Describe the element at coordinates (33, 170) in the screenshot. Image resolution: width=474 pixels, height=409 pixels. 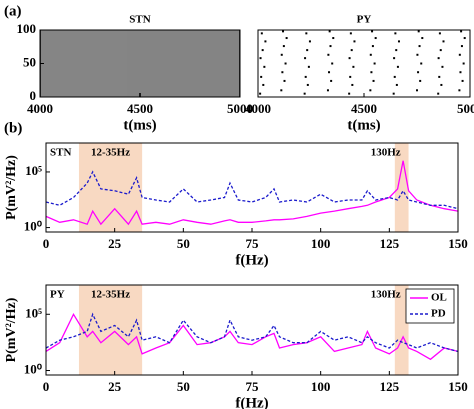
I see `y-tick-label: 10⁵` at that location.